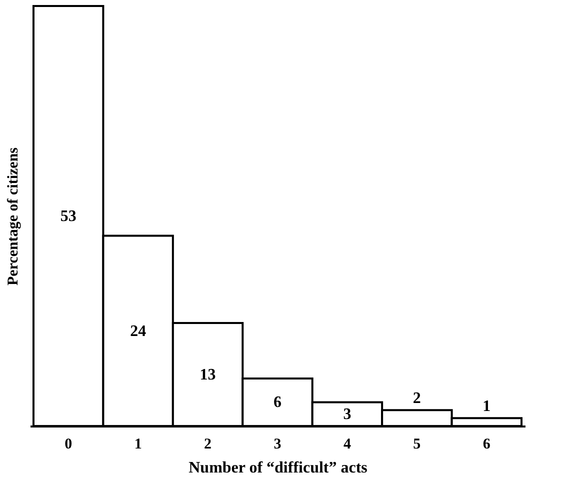 The height and width of the screenshot is (492, 563). Describe the element at coordinates (347, 415) in the screenshot. I see `data-label: 3` at that location.